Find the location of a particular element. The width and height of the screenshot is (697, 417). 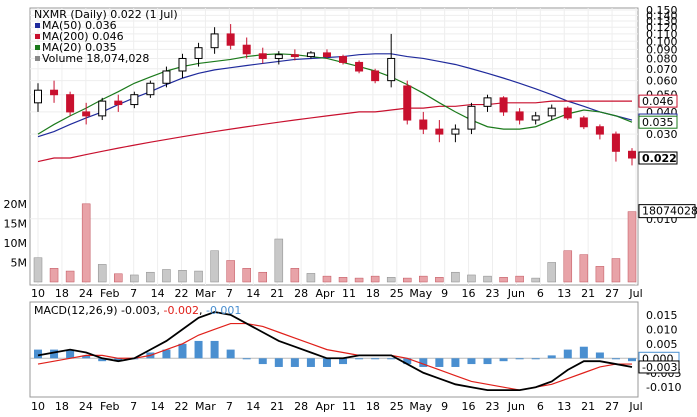

macd-x-tick-label: Mar is located at coordinates (205, 406).